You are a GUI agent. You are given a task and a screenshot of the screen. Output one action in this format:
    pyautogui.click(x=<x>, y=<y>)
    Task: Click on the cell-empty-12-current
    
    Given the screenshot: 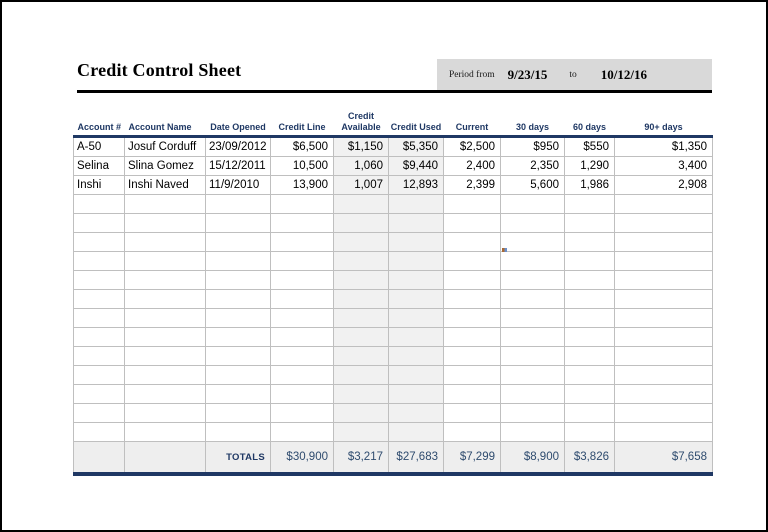 What is the action you would take?
    pyautogui.click(x=472, y=432)
    